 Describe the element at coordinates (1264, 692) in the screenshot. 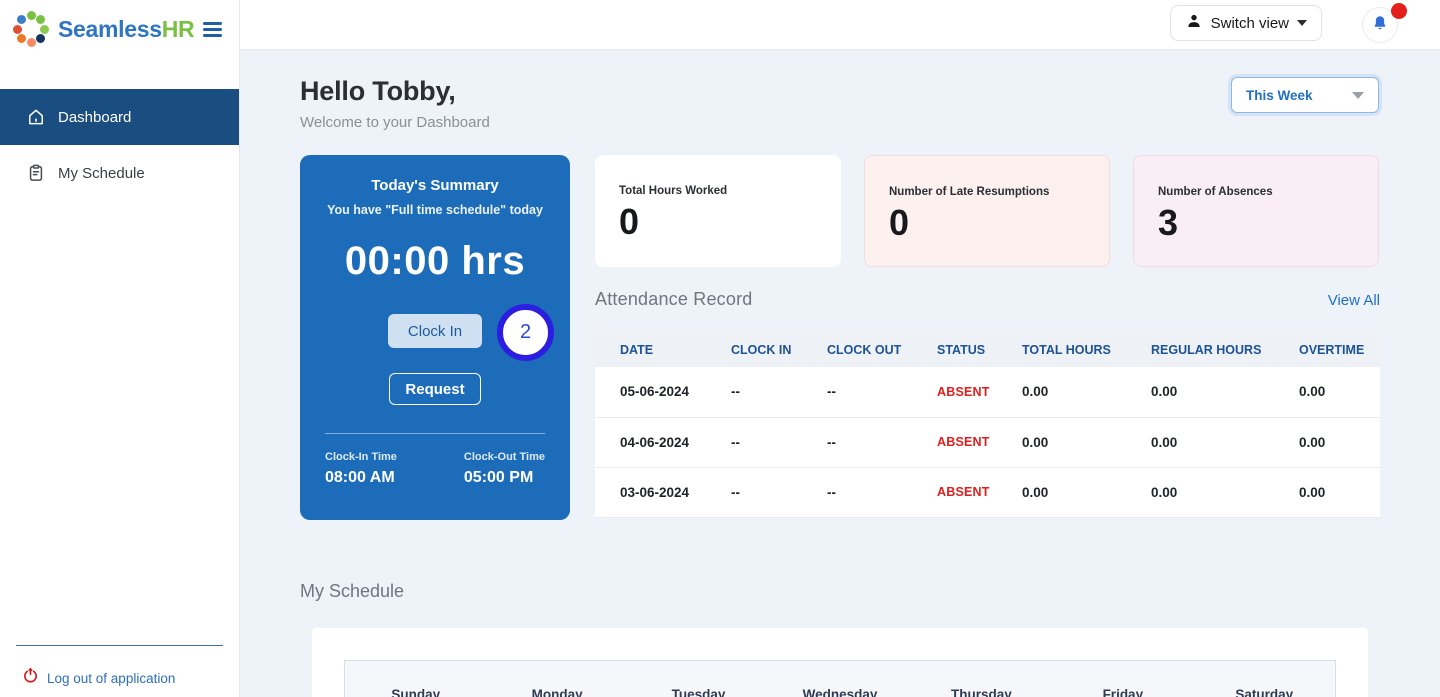

I see `schedule-day-saturday: Saturday` at that location.